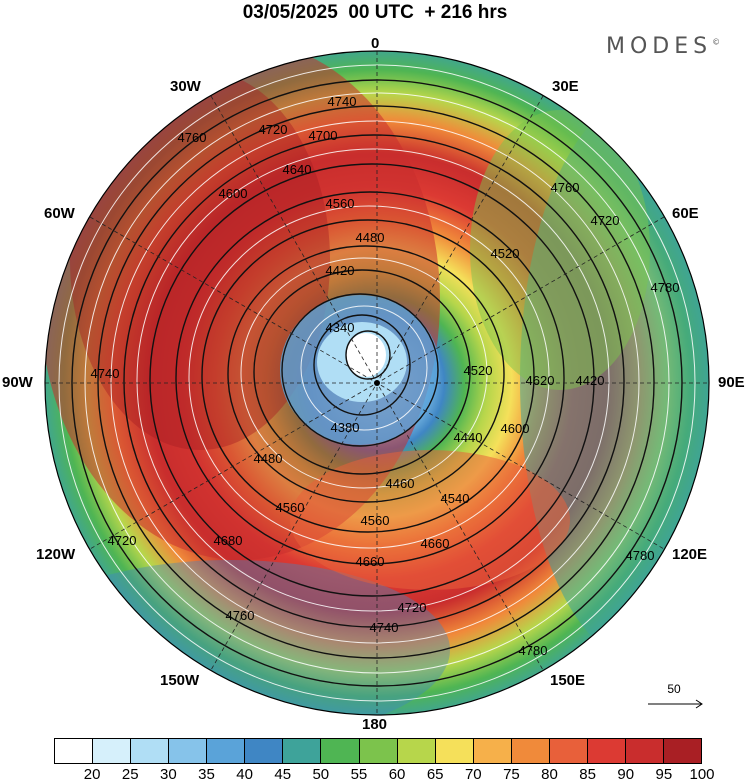  Describe the element at coordinates (468, 437) in the screenshot. I see `contour-label: 4440` at that location.